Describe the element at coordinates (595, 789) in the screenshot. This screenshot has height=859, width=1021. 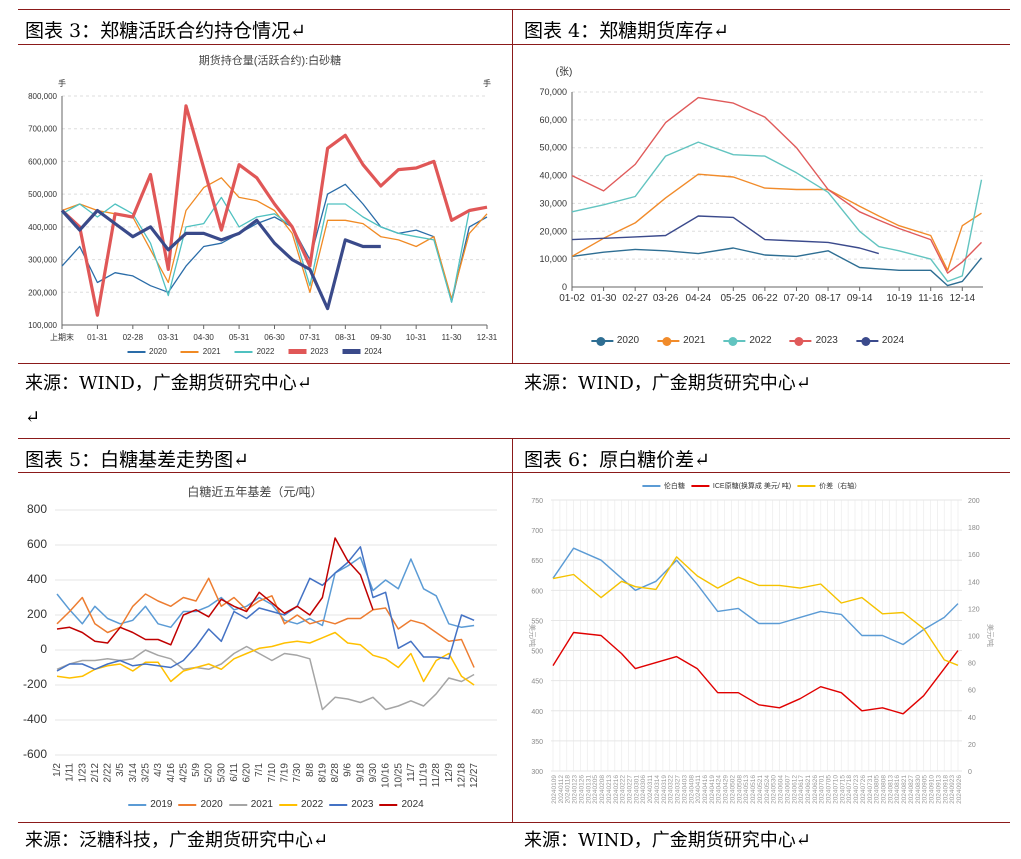
I see `x-tick-label: 20240205` at that location.